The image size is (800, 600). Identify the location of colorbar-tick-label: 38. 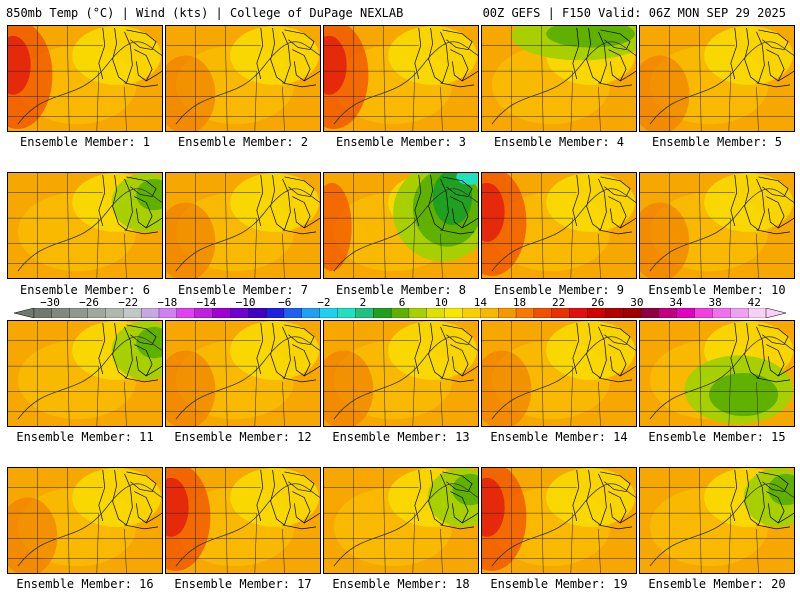
(715, 302).